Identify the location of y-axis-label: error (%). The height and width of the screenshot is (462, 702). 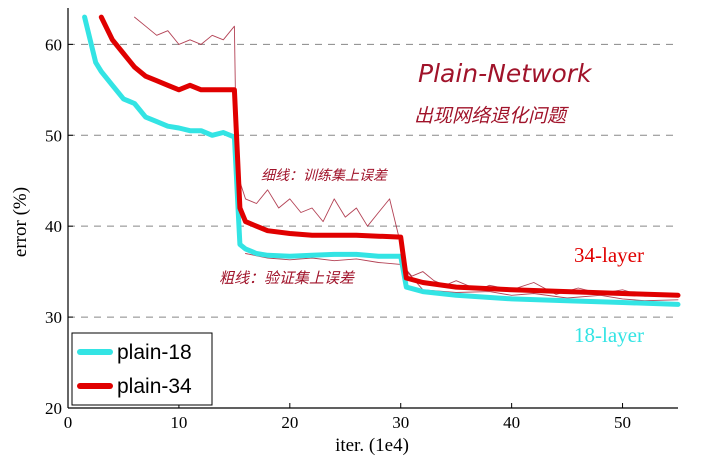
(20, 222).